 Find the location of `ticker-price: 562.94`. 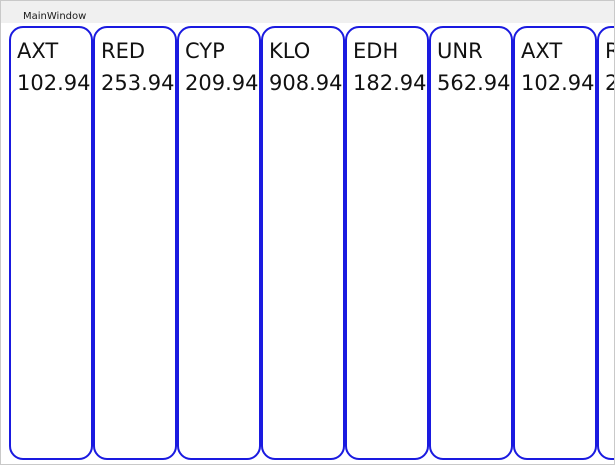

ticker-price: 562.94 is located at coordinates (474, 83).